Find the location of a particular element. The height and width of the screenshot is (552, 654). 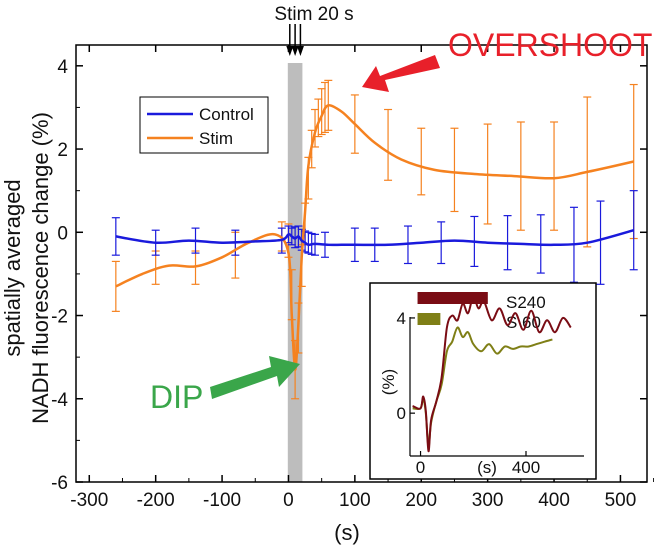

x-tick-label: -300 is located at coordinates (89, 500).